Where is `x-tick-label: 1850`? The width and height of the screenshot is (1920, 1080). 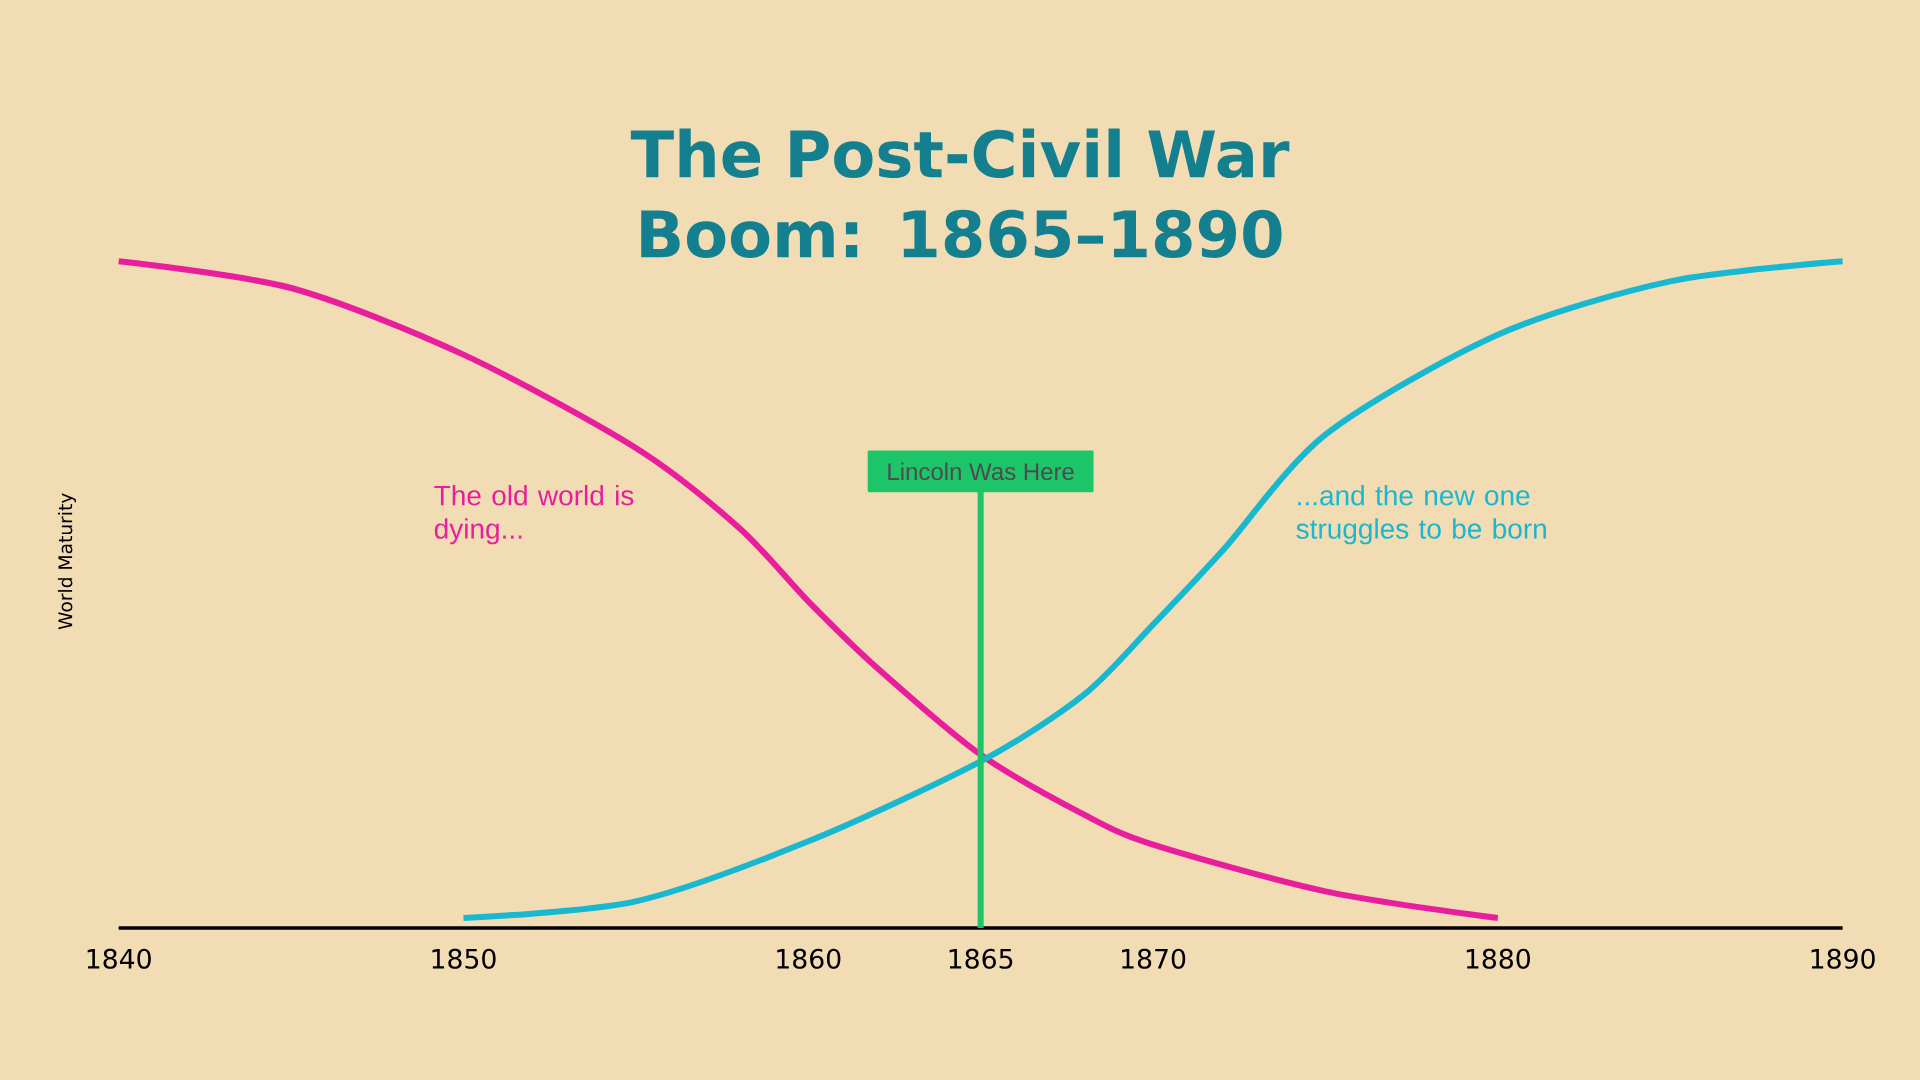
x-tick-label: 1850 is located at coordinates (464, 958).